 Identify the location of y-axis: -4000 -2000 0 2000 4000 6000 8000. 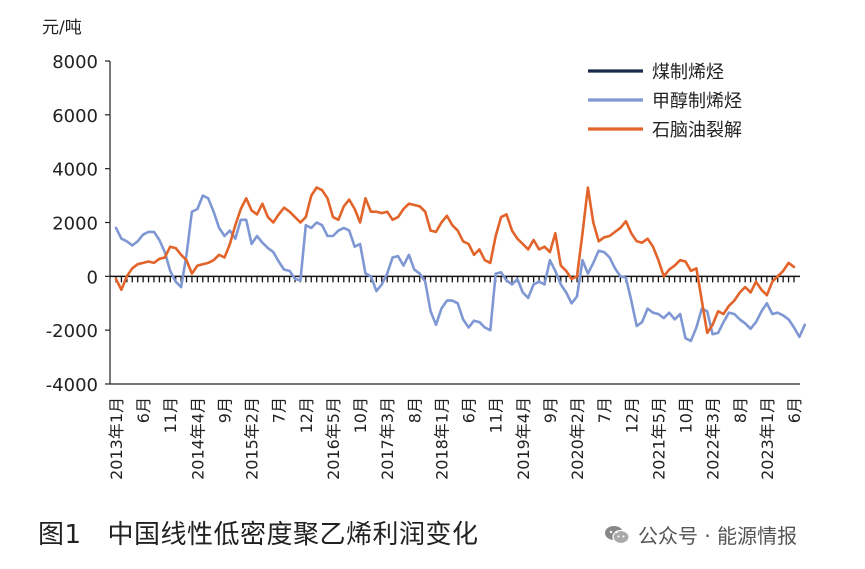
(78, 224).